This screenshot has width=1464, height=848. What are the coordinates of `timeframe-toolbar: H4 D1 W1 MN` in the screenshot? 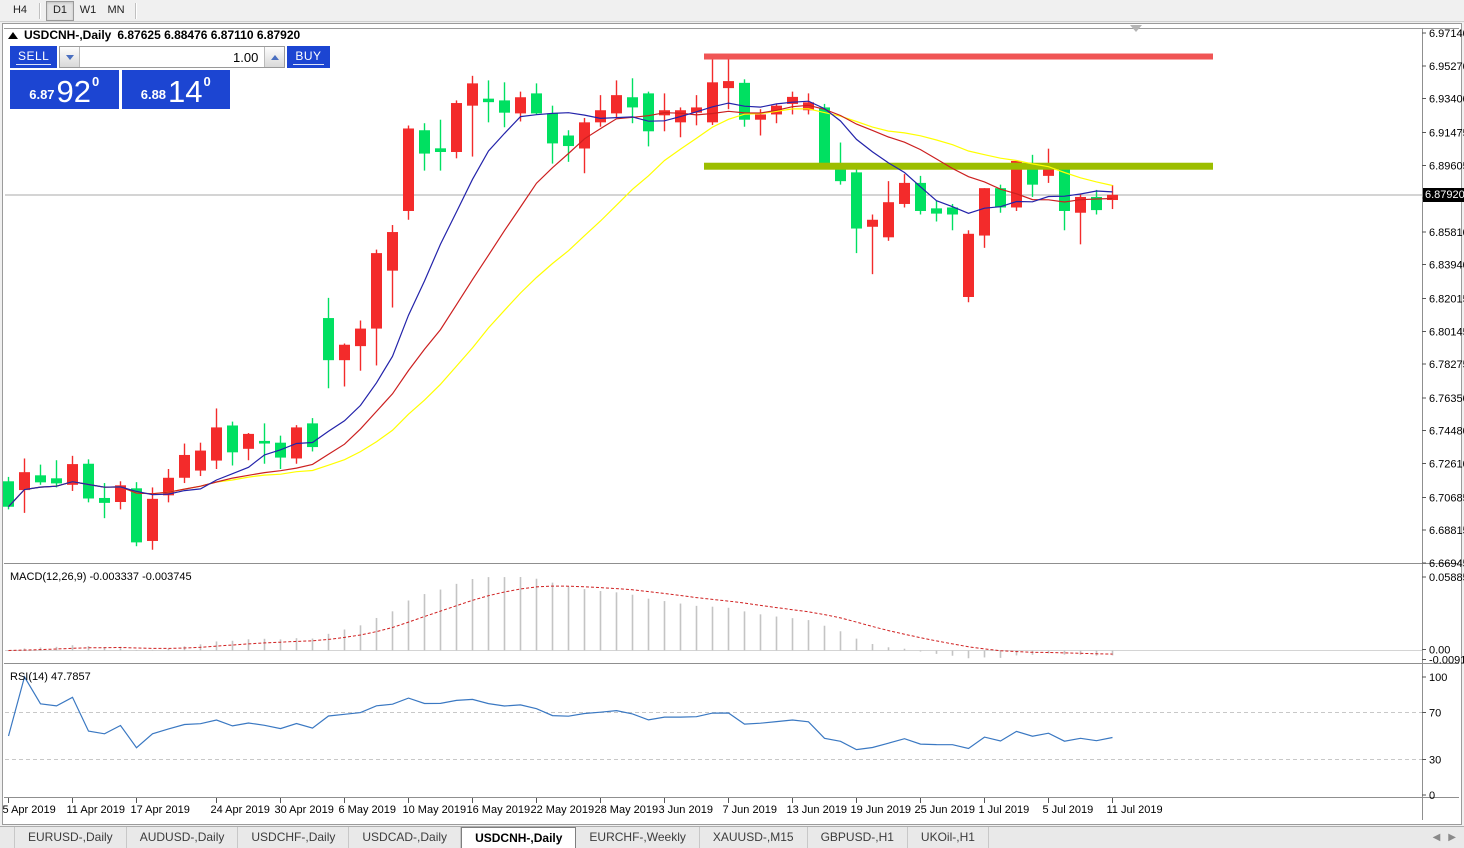 It's located at (732, 11).